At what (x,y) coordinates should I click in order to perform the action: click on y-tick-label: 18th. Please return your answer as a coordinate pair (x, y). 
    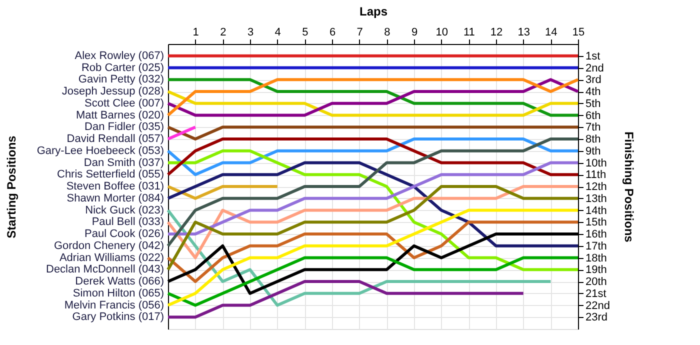
    Looking at the image, I should click on (596, 258).